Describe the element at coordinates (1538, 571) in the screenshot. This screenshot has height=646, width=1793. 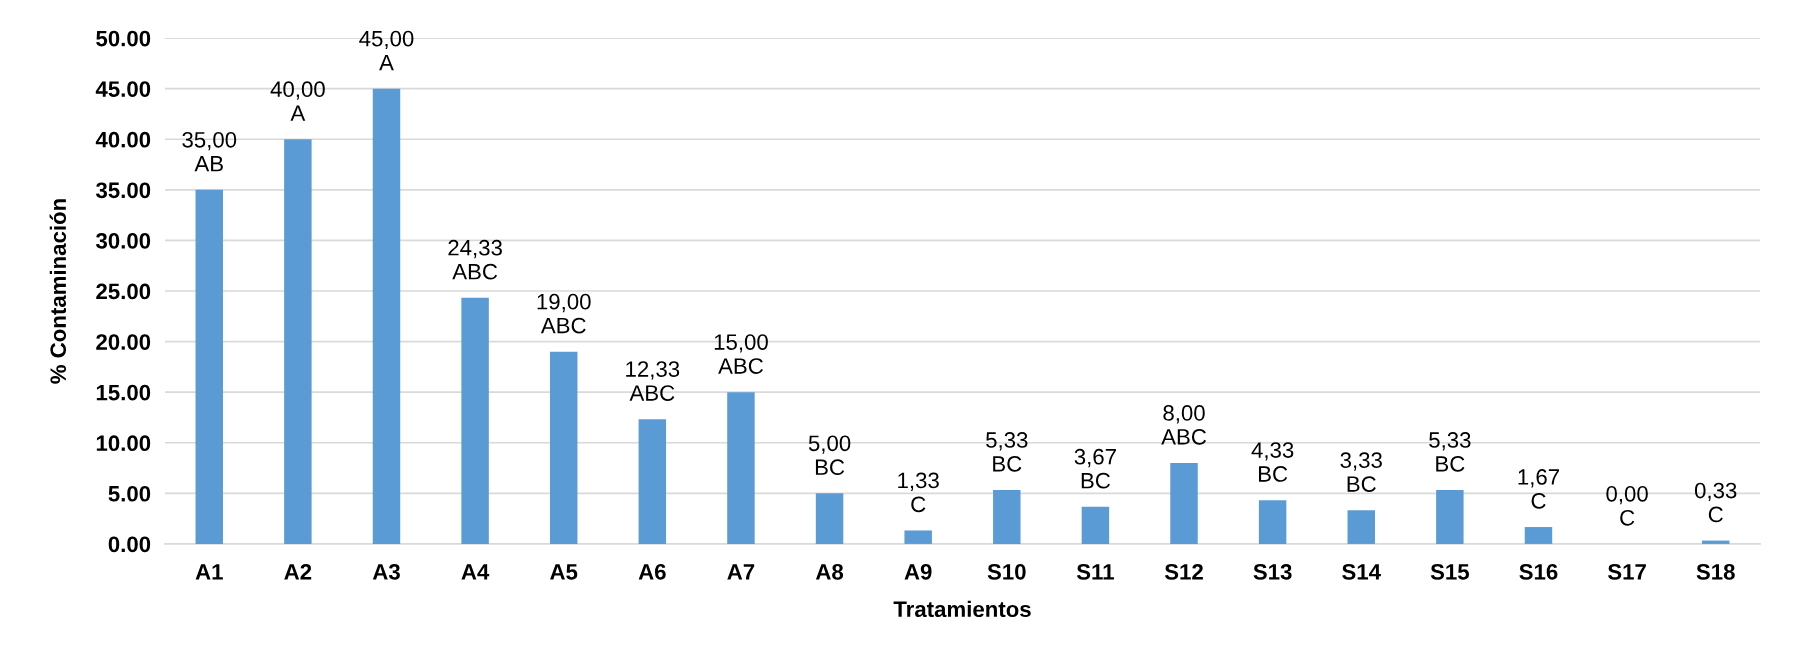
I see `x-tick-label: S16` at that location.